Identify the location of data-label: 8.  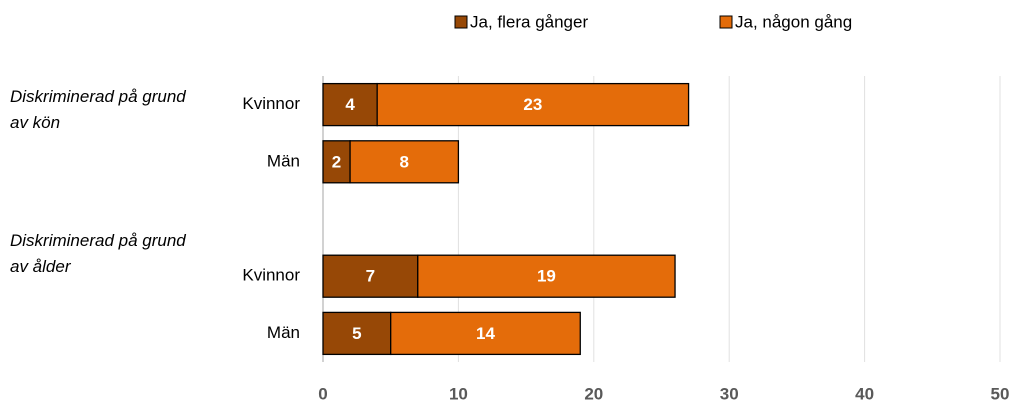
(404, 161).